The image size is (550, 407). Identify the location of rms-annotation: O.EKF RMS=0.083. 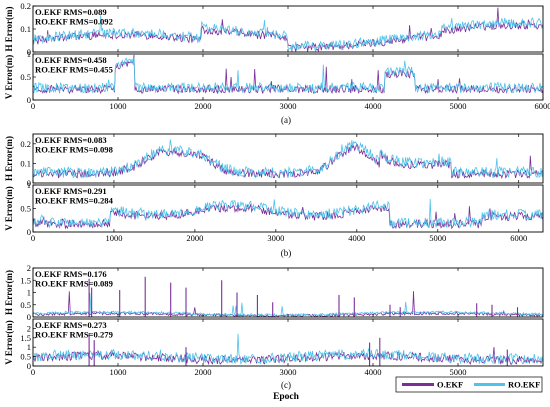
(71, 140).